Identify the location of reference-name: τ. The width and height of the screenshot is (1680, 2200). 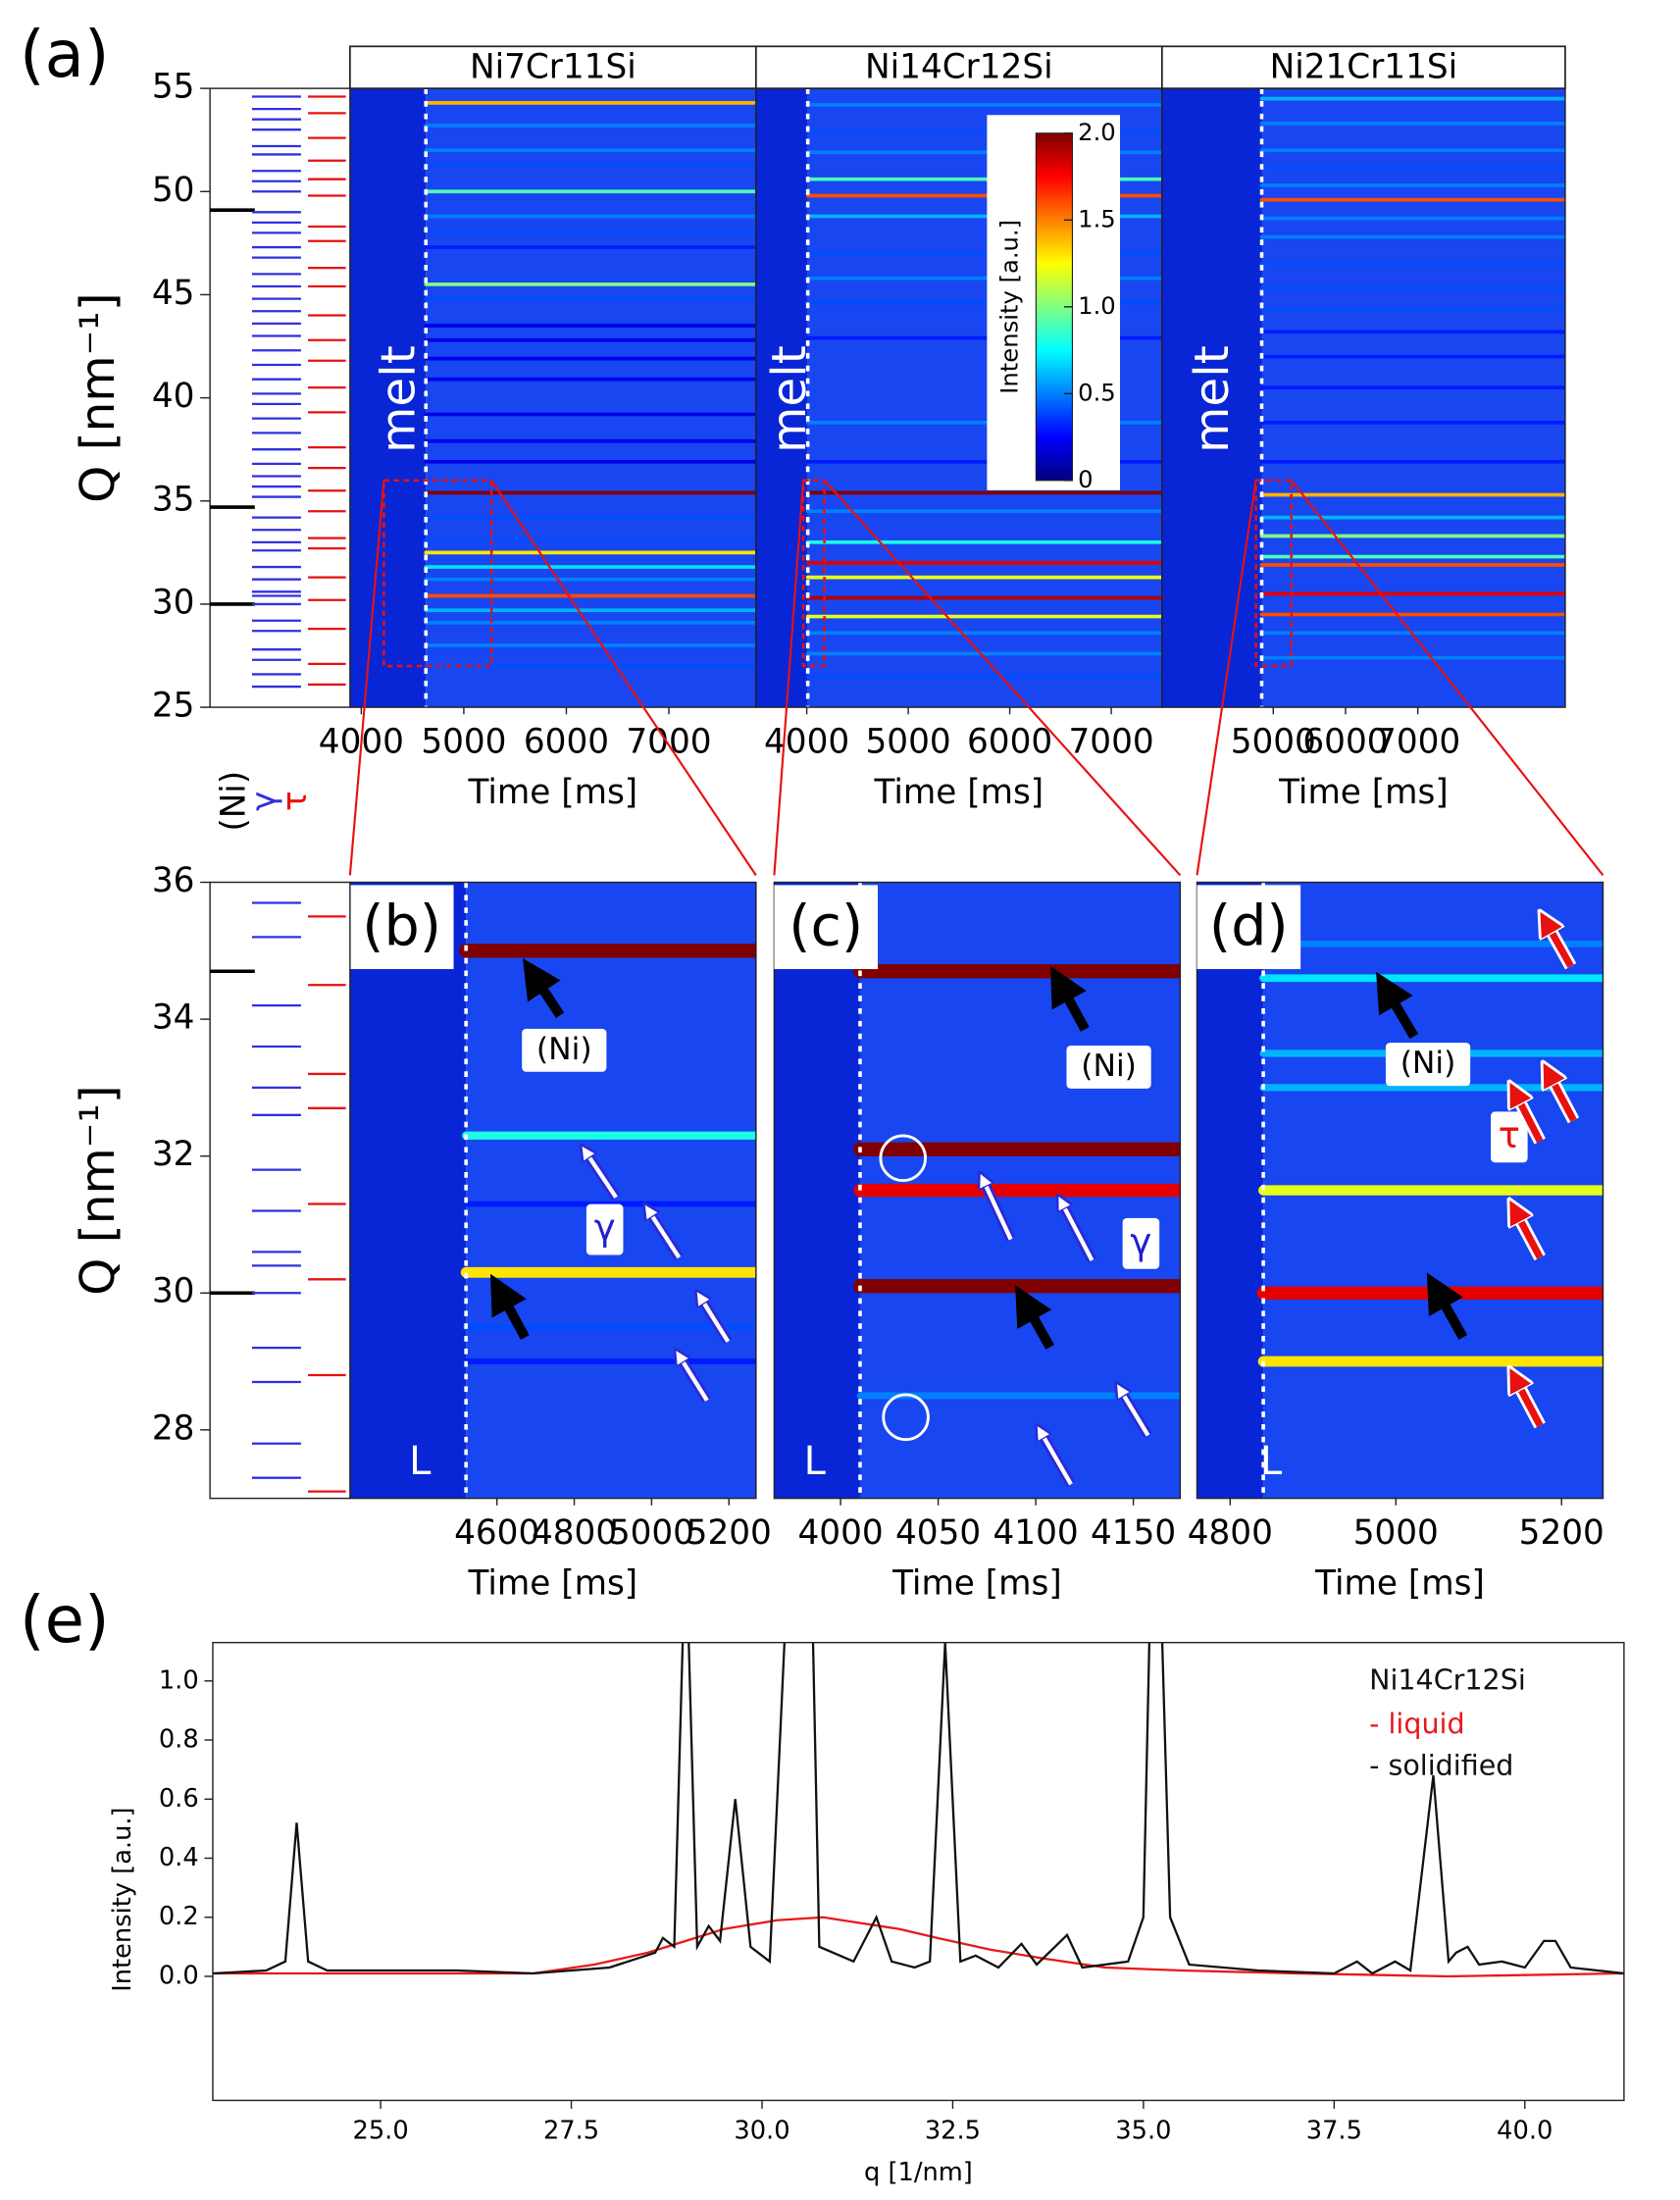
(295, 801).